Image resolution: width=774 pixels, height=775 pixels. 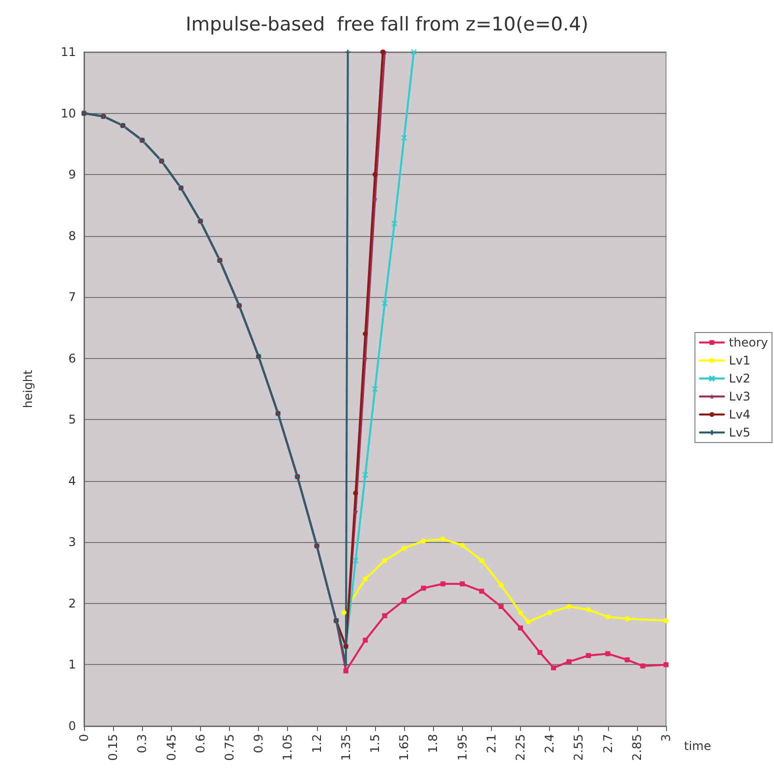 I want to click on y-tick-label: 11, so click(x=68, y=52).